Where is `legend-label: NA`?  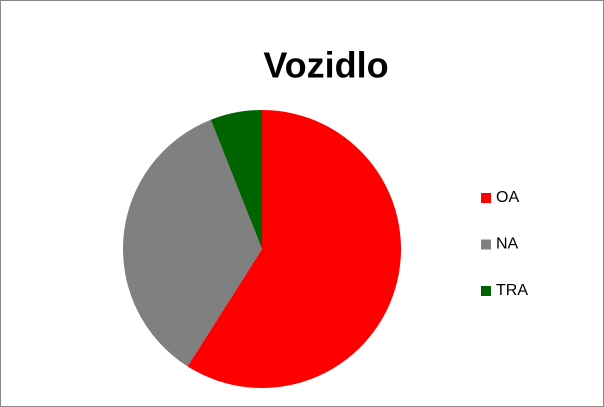
legend-label: NA is located at coordinates (507, 244).